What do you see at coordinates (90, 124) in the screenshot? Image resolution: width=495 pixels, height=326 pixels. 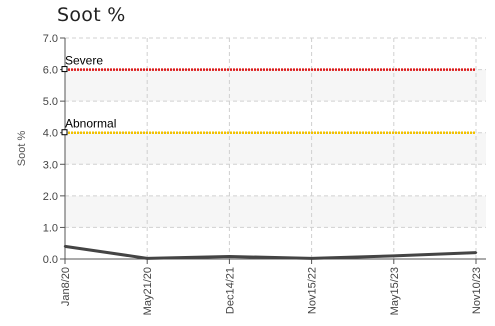 I see `threshold-label: Abnormal` at bounding box center [90, 124].